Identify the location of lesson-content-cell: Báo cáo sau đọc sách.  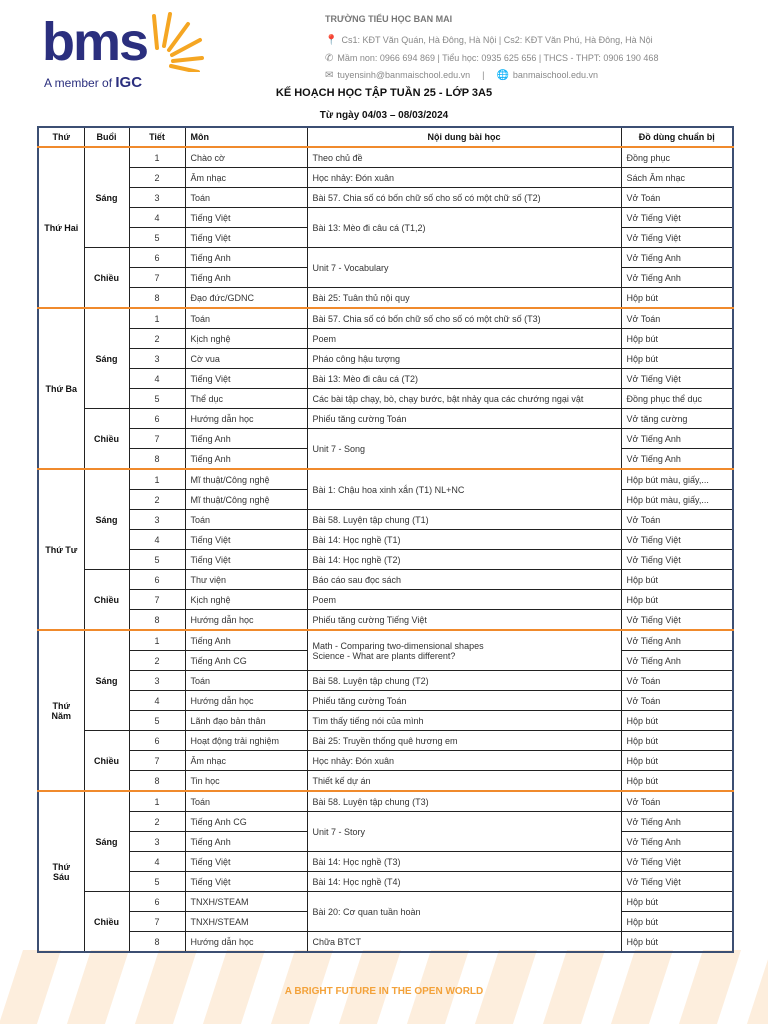
(464, 579).